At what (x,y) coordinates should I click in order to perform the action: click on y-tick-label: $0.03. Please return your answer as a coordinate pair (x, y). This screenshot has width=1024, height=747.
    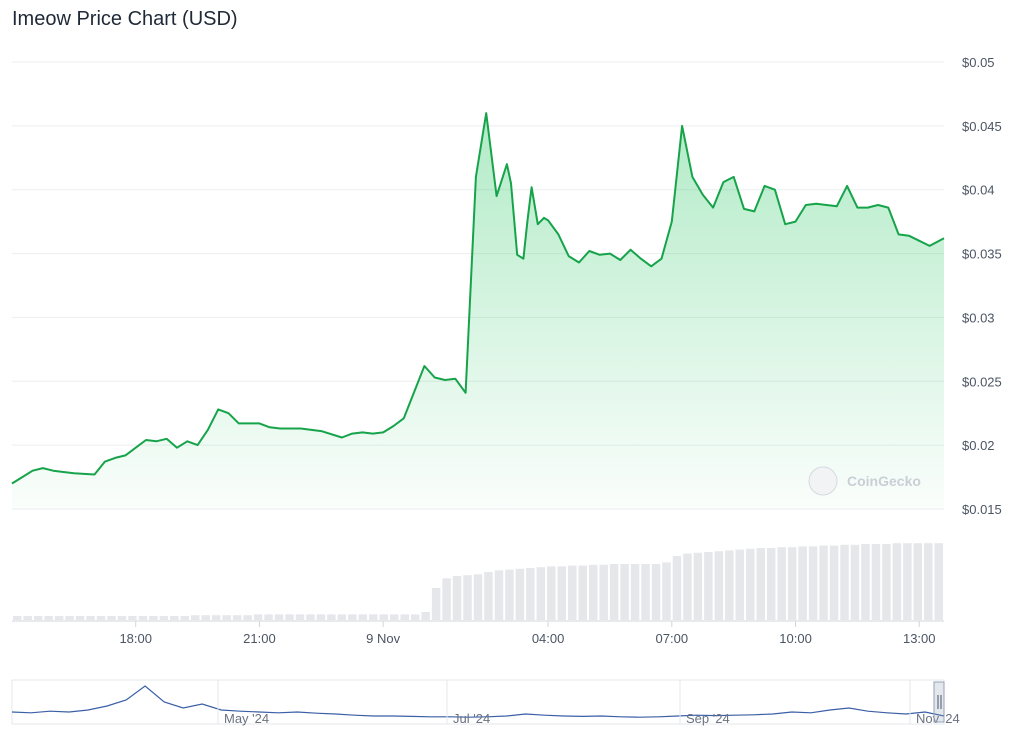
    Looking at the image, I should click on (978, 317).